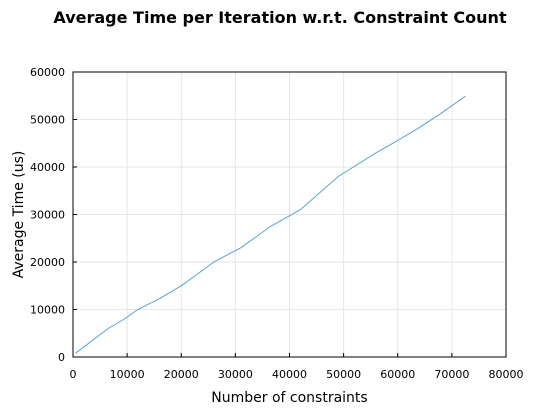  What do you see at coordinates (451, 374) in the screenshot?
I see `x-tick-label: 70000` at bounding box center [451, 374].